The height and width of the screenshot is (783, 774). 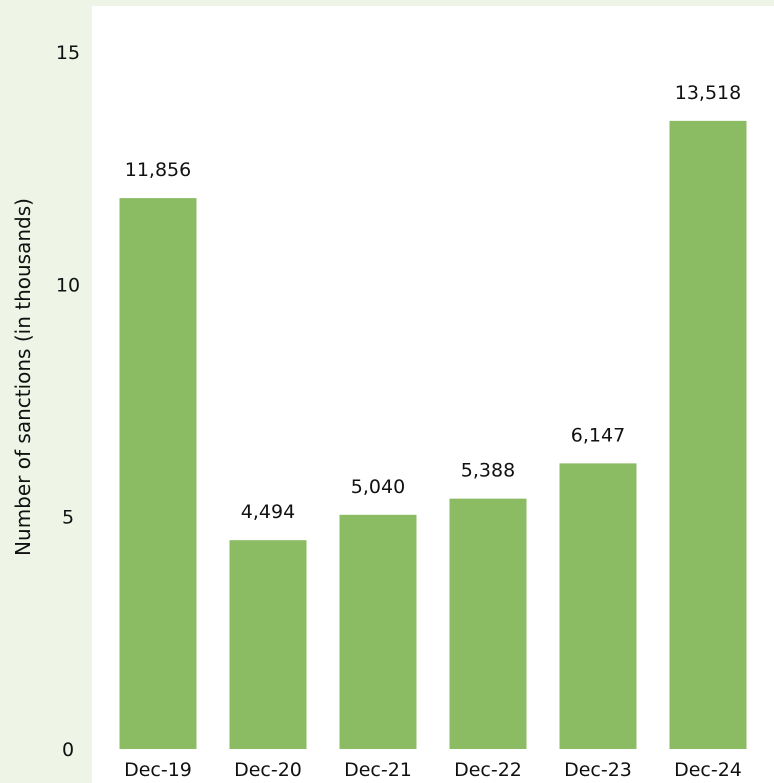 What do you see at coordinates (68, 750) in the screenshot?
I see `y-tick-label: 0` at bounding box center [68, 750].